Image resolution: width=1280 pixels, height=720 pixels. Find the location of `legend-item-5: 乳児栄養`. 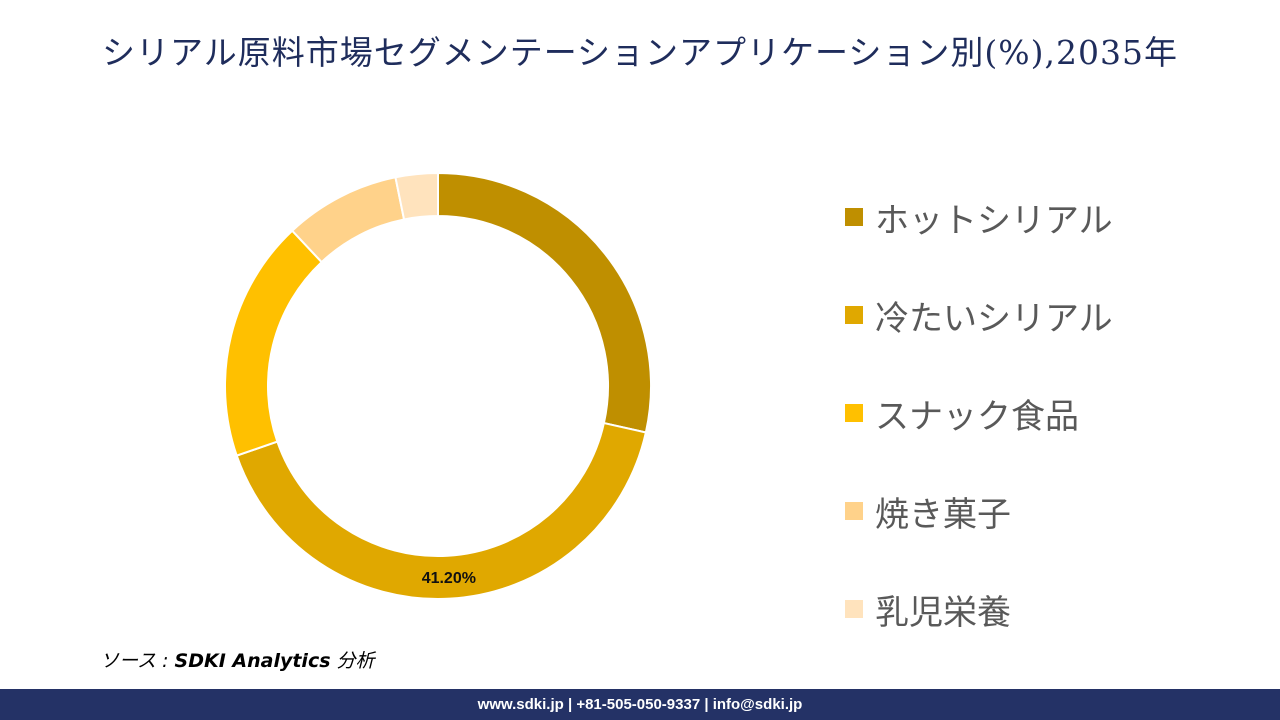

legend-item-5: 乳児栄養 is located at coordinates (1055, 609).